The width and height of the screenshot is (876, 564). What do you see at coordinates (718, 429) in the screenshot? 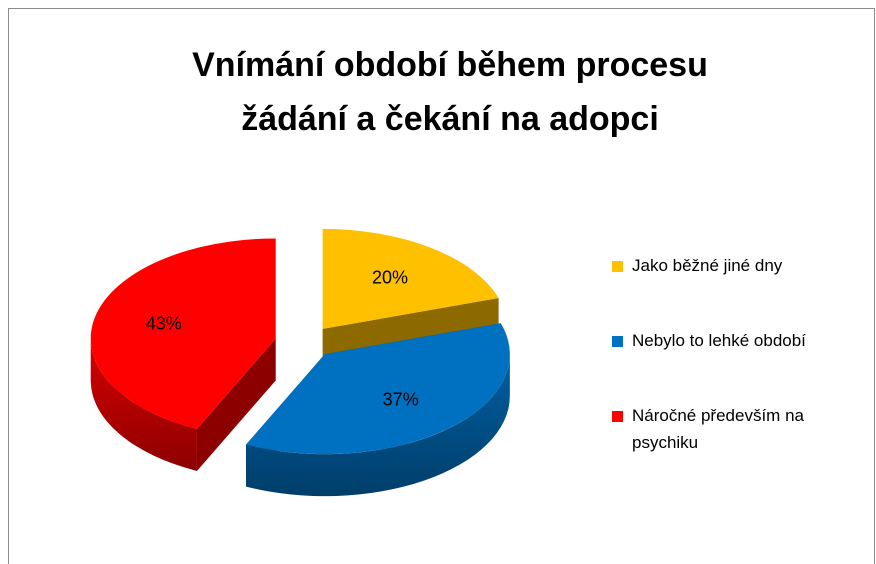
I see `legend-label: Náročné především na psychiku` at bounding box center [718, 429].